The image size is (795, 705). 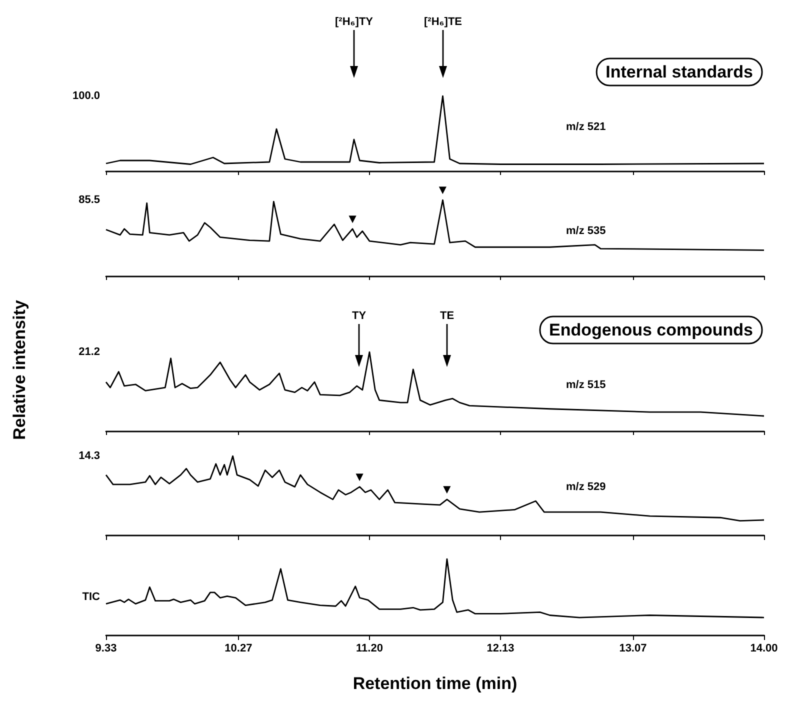 I want to click on annotation: m/z 521, so click(x=586, y=127).